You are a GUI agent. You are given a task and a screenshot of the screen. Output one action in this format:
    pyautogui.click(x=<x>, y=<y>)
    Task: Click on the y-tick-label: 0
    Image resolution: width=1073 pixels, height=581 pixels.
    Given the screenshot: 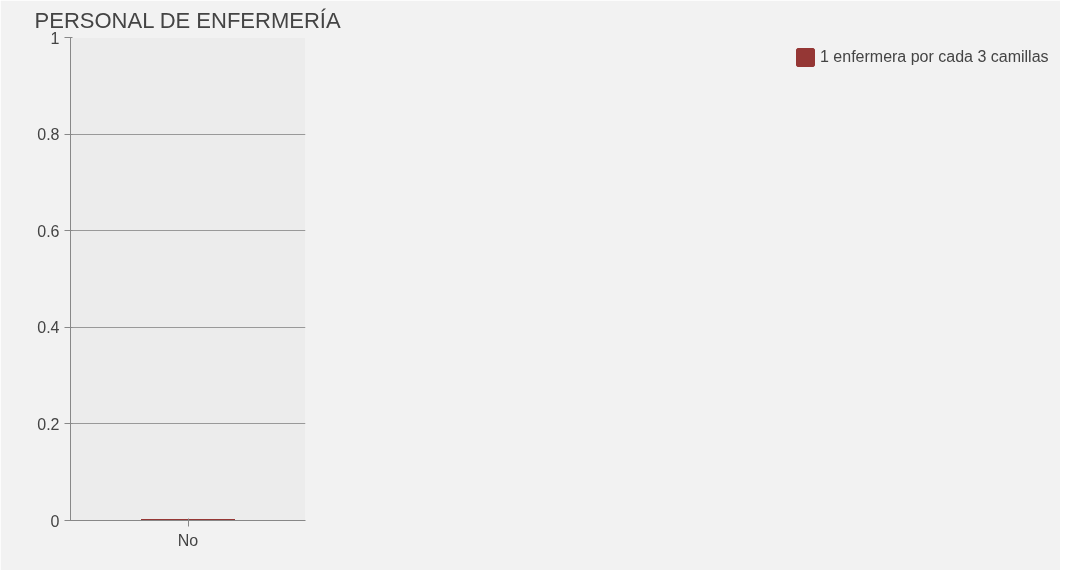 What is the action you would take?
    pyautogui.click(x=55, y=521)
    